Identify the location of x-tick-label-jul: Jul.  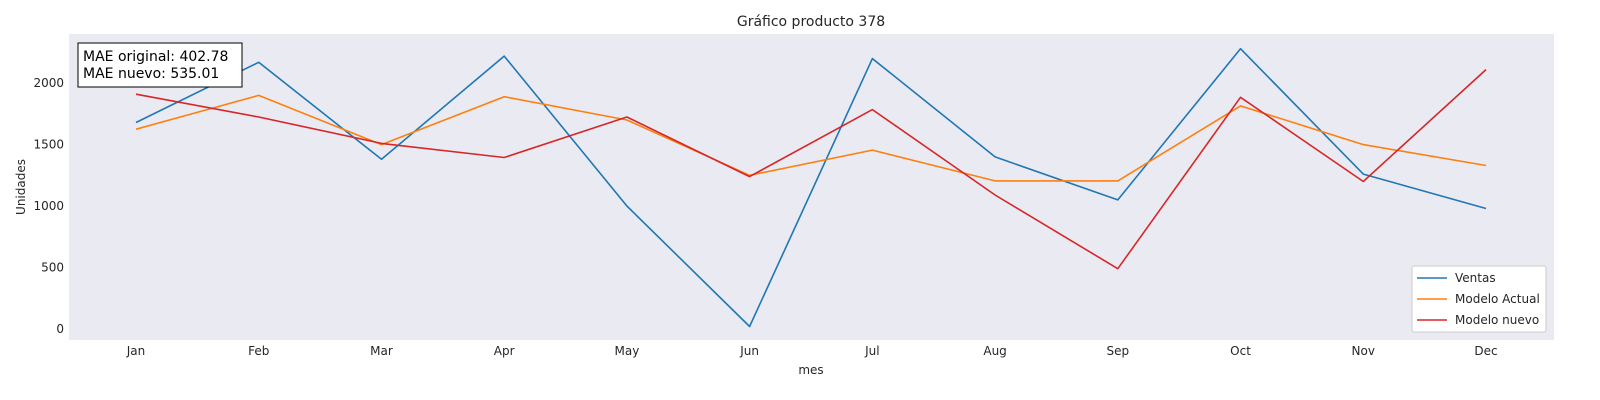
(871, 351).